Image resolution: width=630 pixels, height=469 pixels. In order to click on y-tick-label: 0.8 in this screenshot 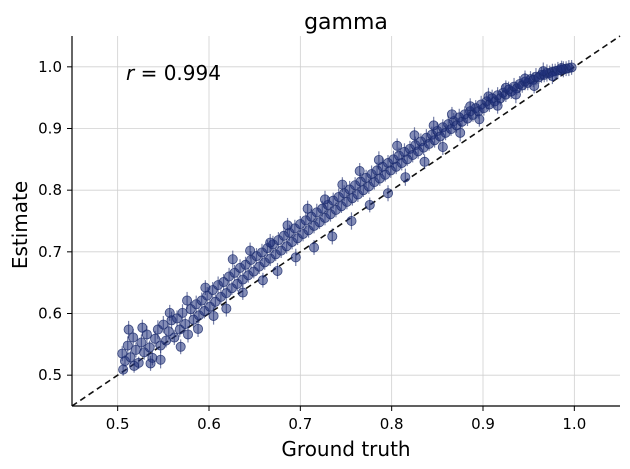, I will do `click(50, 190)`.